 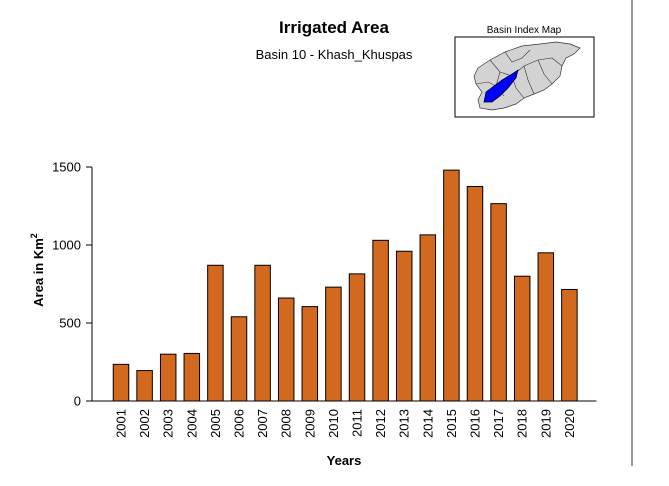 I want to click on basin-index-map: Basin Index Map, so click(x=524, y=71).